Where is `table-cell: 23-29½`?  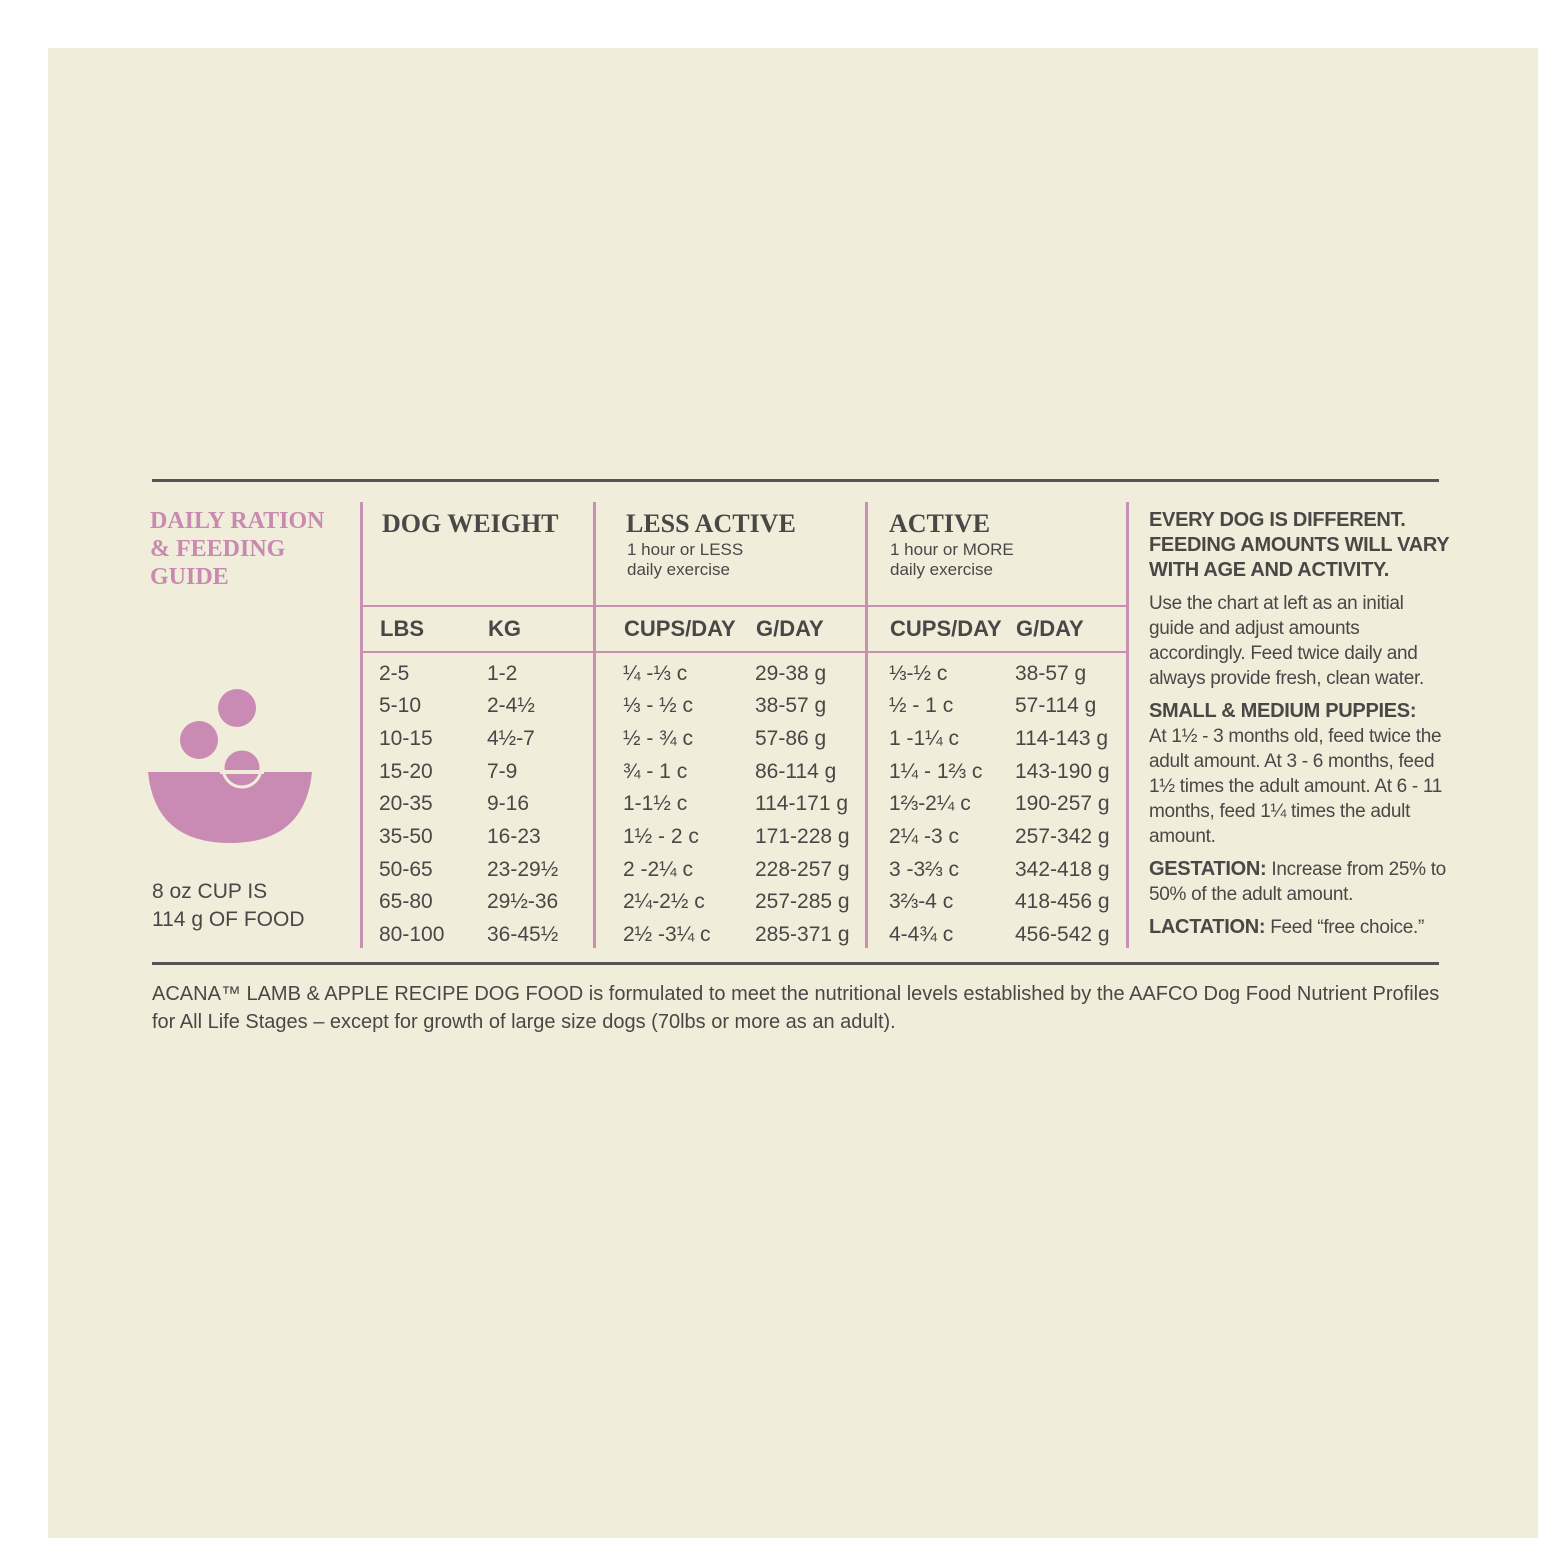 table-cell: 23-29½ is located at coordinates (523, 869).